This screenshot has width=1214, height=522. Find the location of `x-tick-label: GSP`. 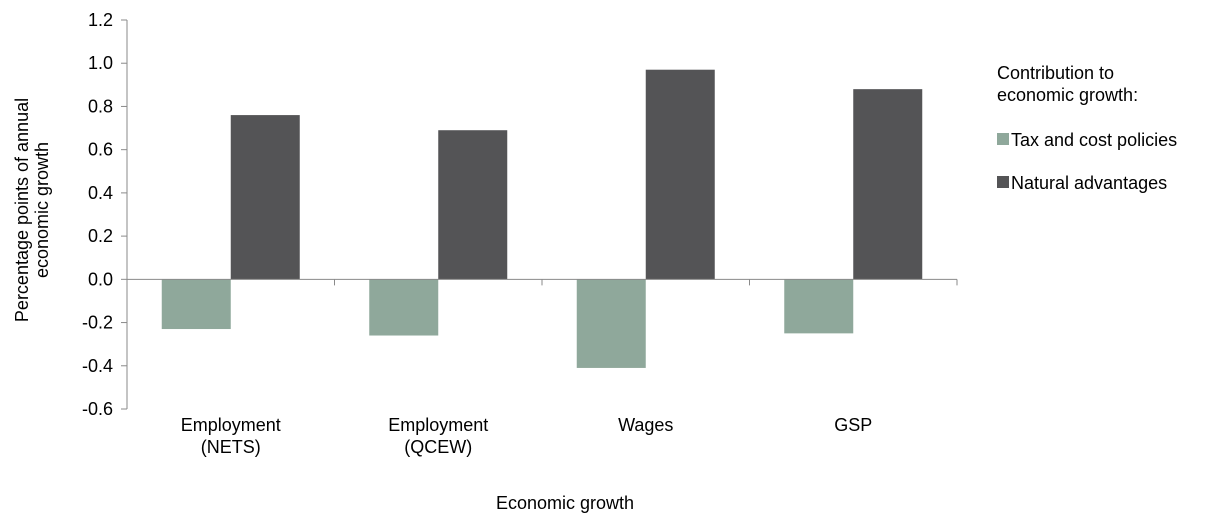

x-tick-label: GSP is located at coordinates (853, 425).